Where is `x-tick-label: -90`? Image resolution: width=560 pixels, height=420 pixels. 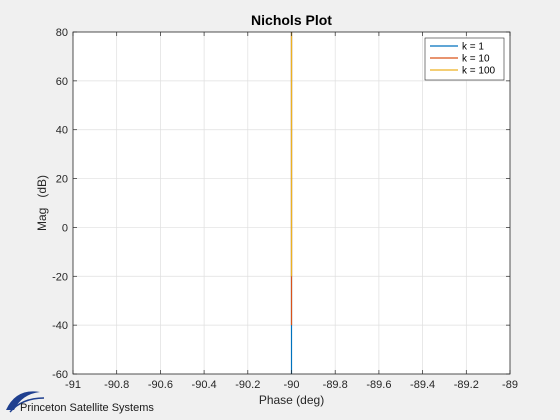 x-tick-label: -90 is located at coordinates (292, 385).